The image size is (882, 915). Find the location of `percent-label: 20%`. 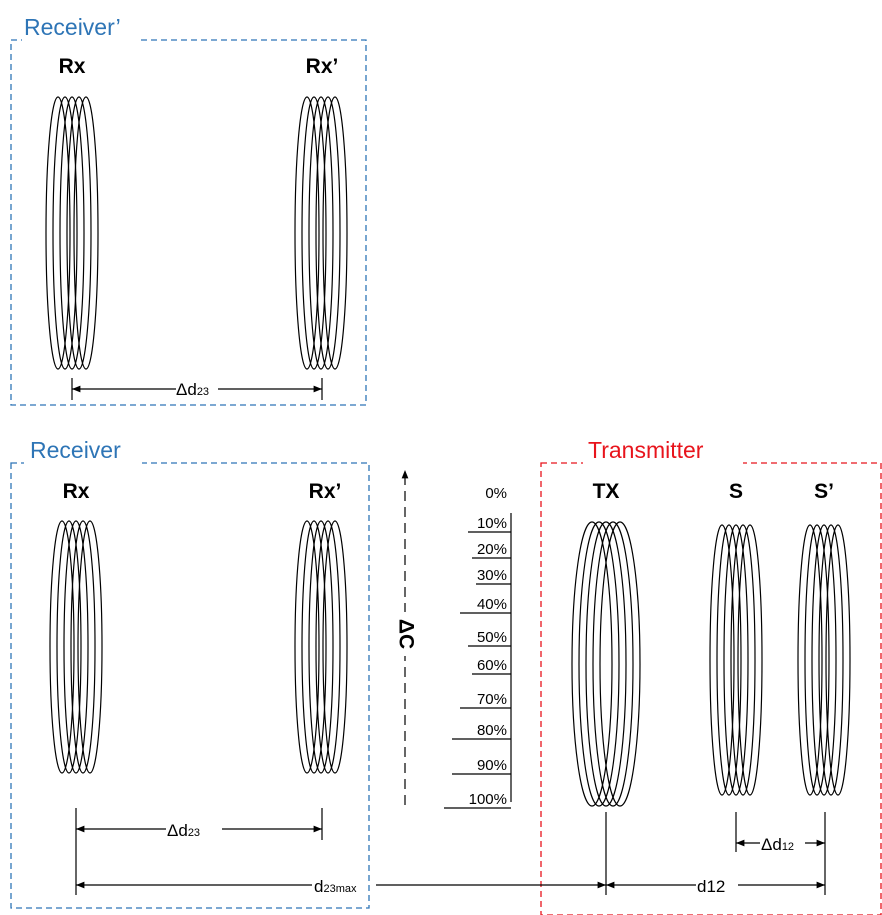

percent-label: 20% is located at coordinates (492, 549).